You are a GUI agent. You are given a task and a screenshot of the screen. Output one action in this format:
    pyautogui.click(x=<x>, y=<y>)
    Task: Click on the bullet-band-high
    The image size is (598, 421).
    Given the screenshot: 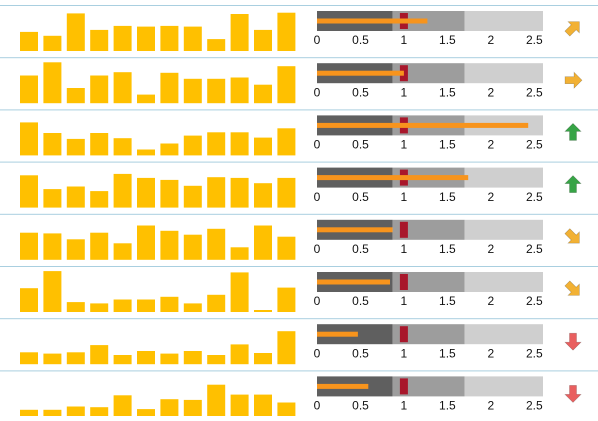 What is the action you would take?
    pyautogui.click(x=503, y=386)
    